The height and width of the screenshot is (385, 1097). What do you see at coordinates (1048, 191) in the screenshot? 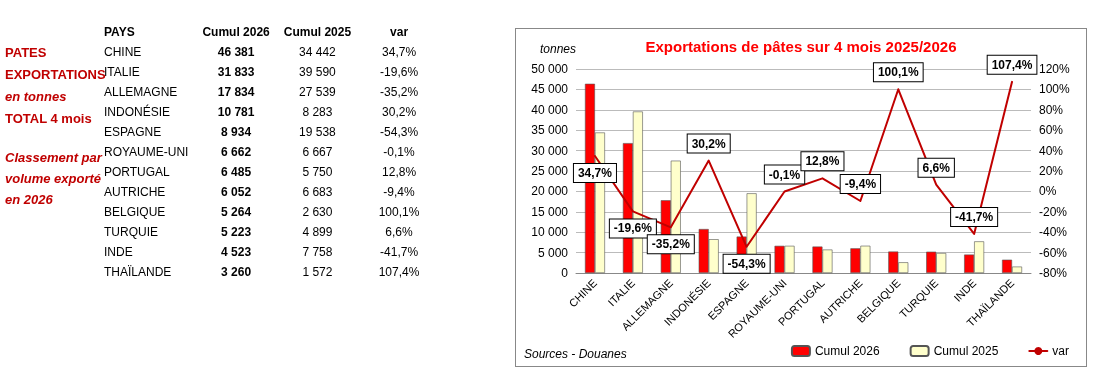
I see `y2-tick-label: 0%` at bounding box center [1048, 191].